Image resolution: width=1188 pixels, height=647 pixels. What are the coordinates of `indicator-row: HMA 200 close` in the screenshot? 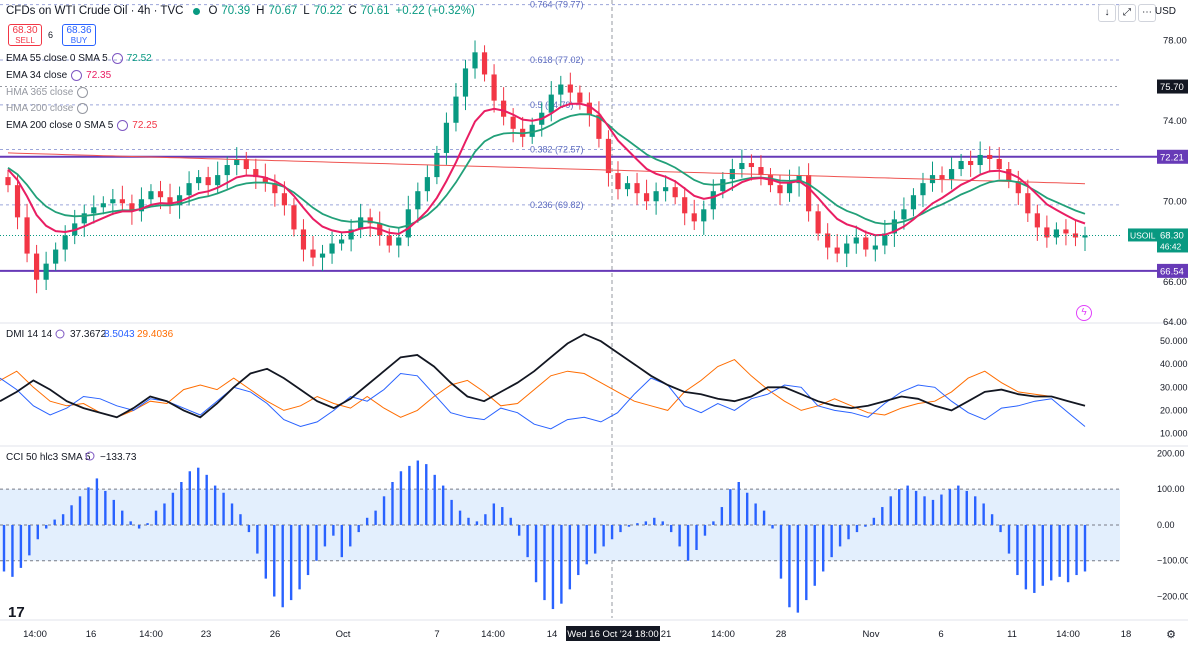 It's located at (47, 109).